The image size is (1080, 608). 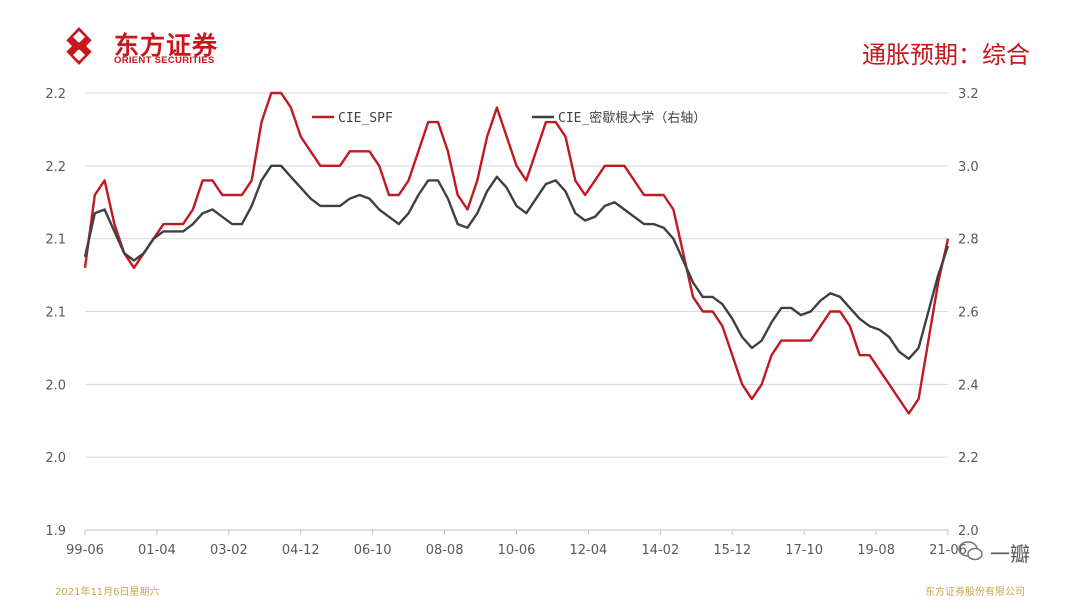 What do you see at coordinates (229, 550) in the screenshot?
I see `x-tick-label: 03-02` at bounding box center [229, 550].